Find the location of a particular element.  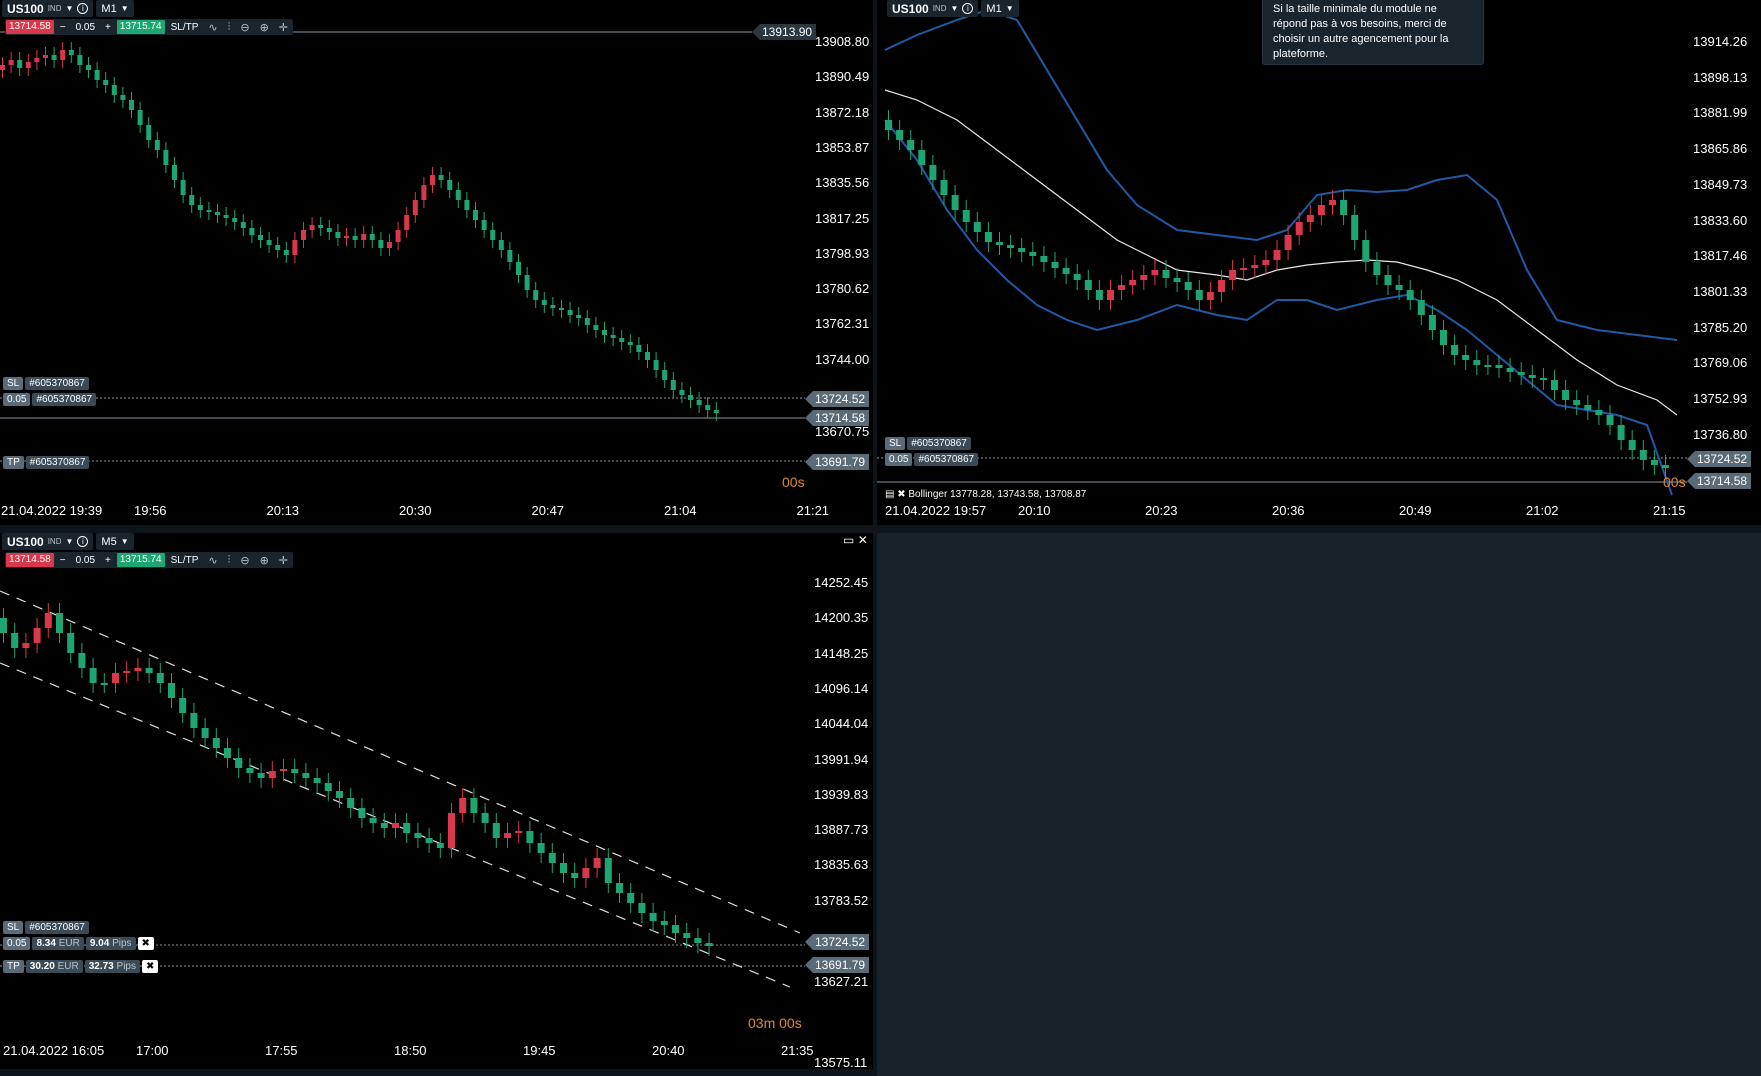

time-tick-label: 21:15 is located at coordinates (1669, 510).